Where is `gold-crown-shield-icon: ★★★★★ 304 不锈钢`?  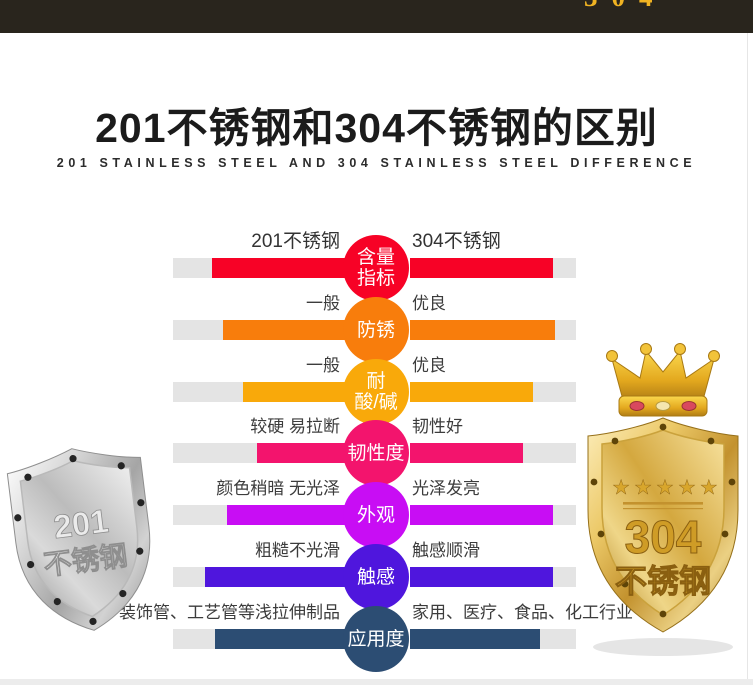
gold-crown-shield-icon: ★★★★★ 304 不锈钢 is located at coordinates (663, 499).